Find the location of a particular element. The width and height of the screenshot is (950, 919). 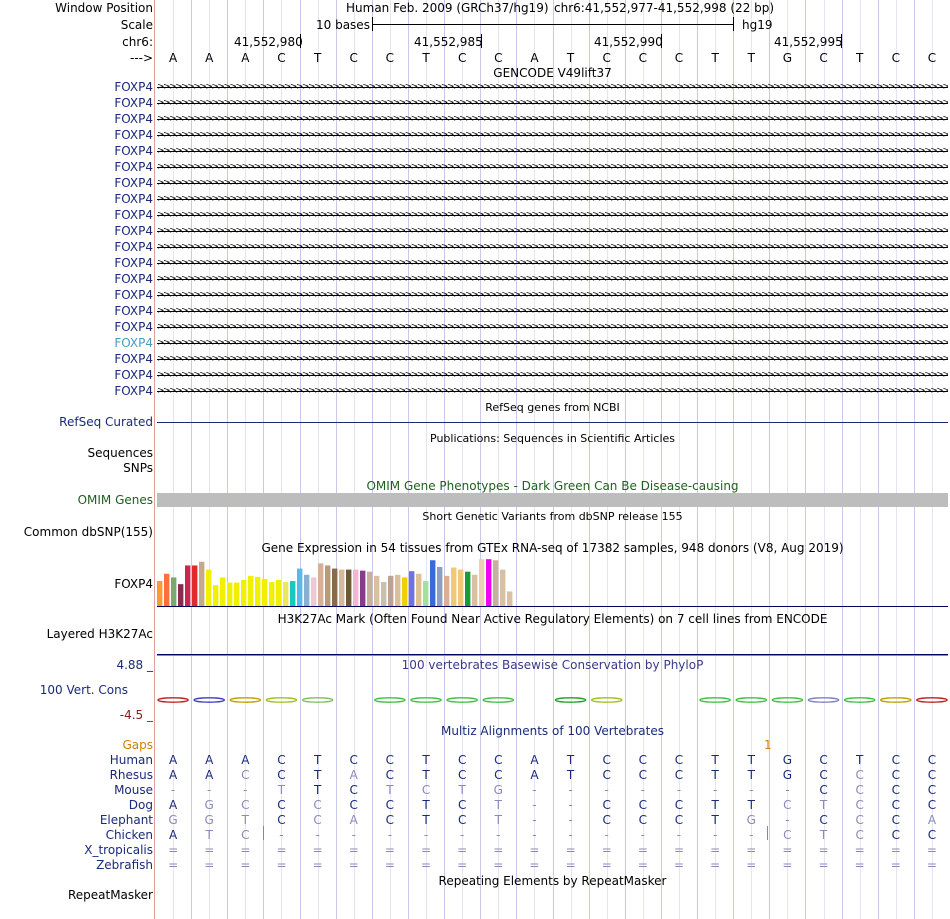

repeatmasker-track-label: RepeatMasker is located at coordinates (110, 895).